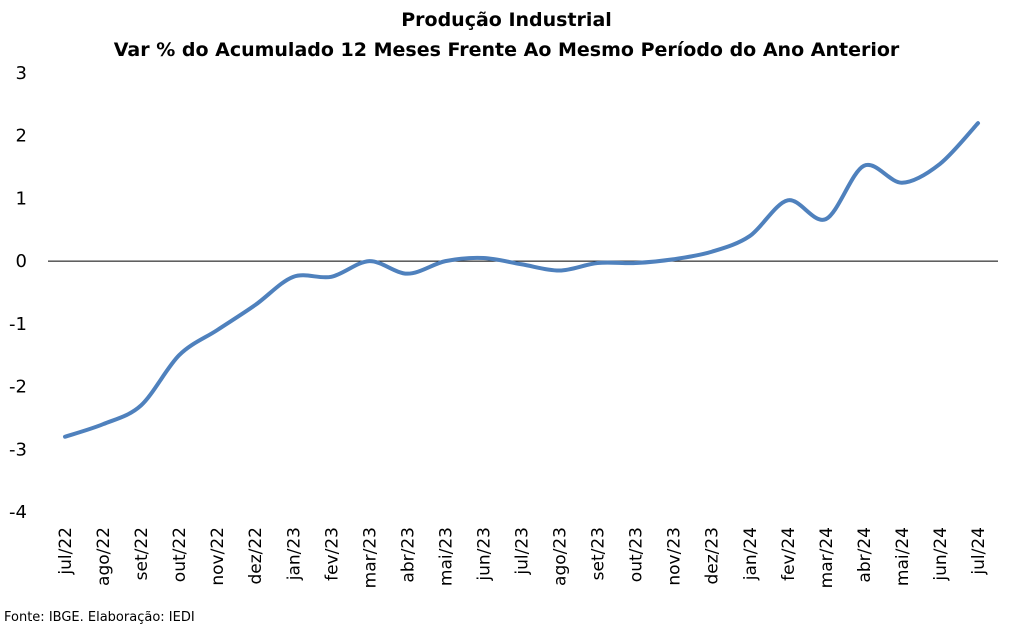 Image resolution: width=1013 pixels, height=632 pixels. I want to click on x-tick-label: jul/23, so click(523, 551).